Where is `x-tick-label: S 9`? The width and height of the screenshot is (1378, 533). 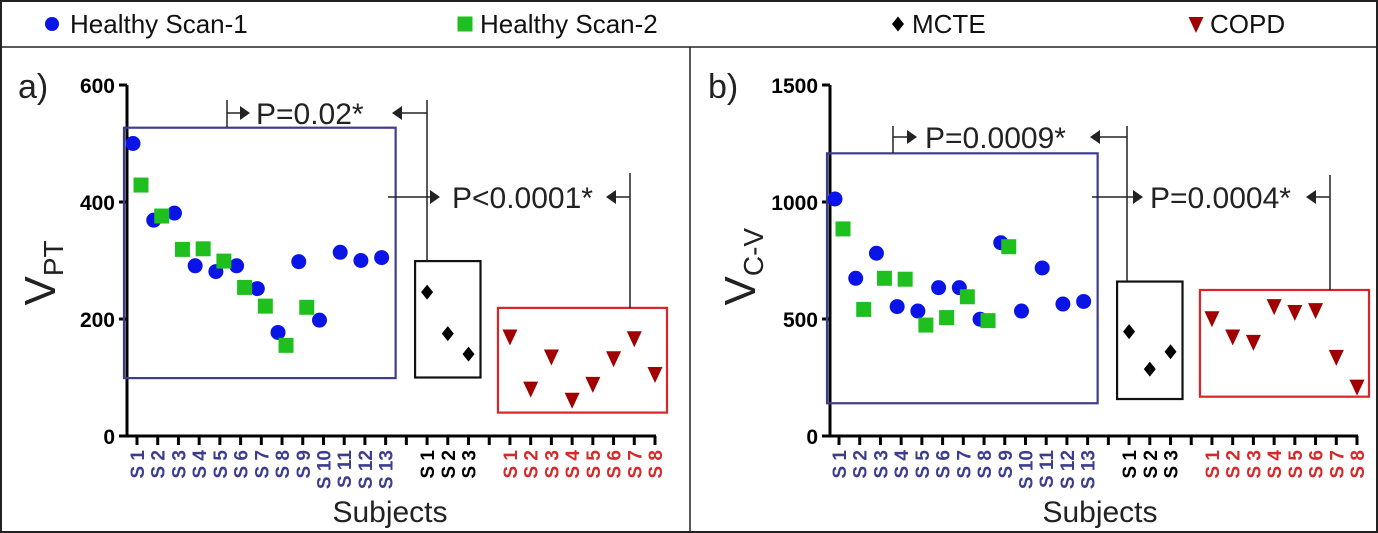 x-tick-label: S 9 is located at coordinates (1006, 464).